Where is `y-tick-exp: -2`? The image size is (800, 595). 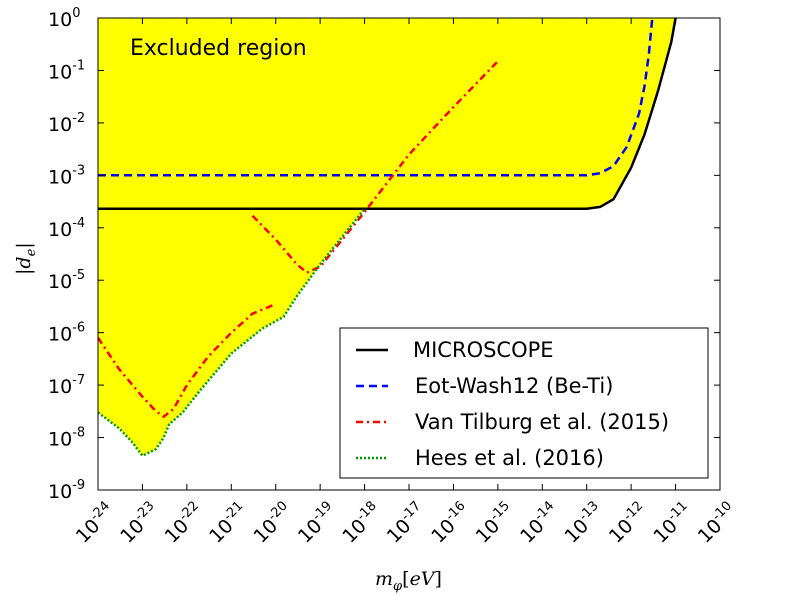 y-tick-exp: -2 is located at coordinates (78, 118).